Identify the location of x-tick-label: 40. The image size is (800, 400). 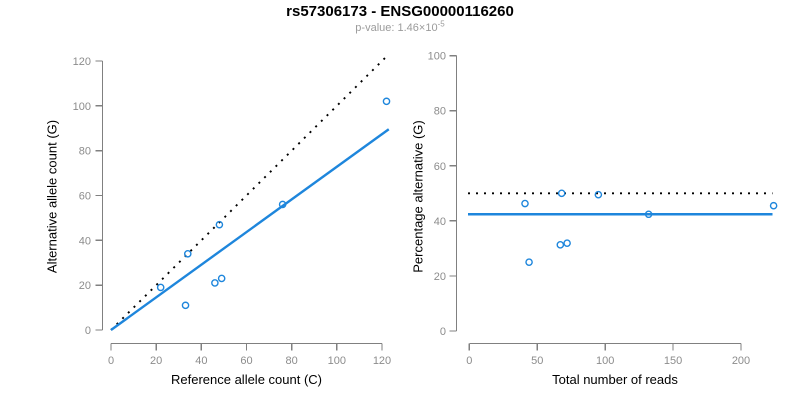
(201, 361).